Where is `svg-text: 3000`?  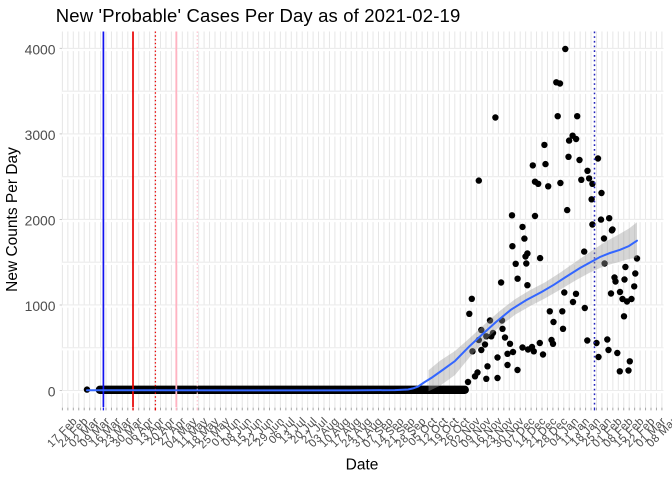 svg-text: 3000 is located at coordinates (40, 135).